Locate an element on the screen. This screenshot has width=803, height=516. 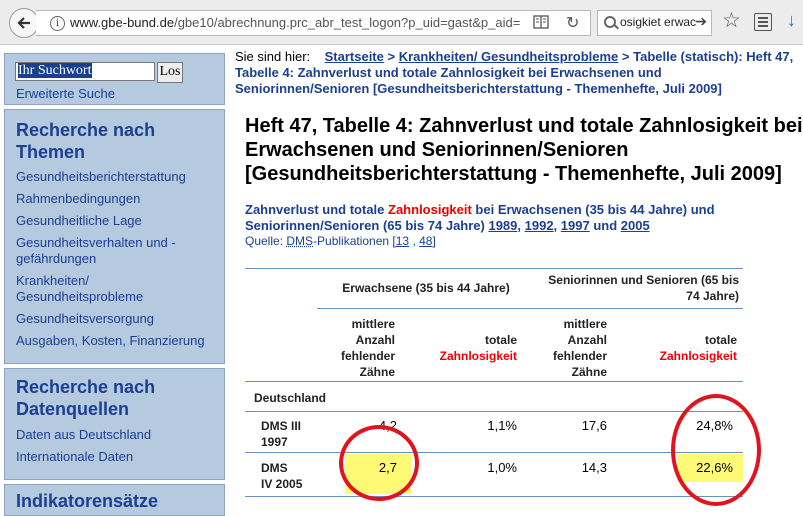
header-adults-mean: mittlere Anzahl fehlender Zähne is located at coordinates (360, 348).